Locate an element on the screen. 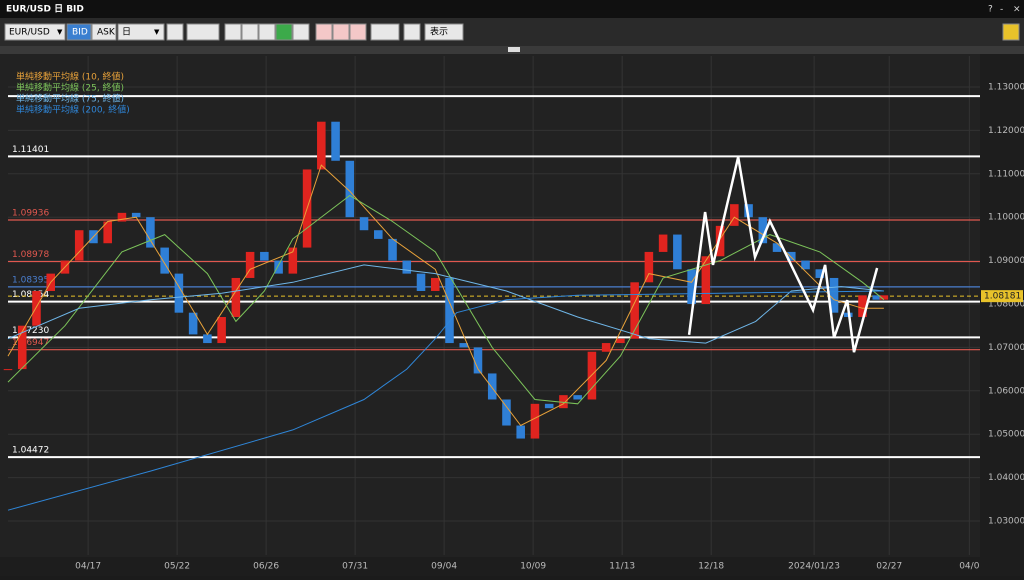 The image size is (1024, 580). ask-label: ASK is located at coordinates (106, 33).